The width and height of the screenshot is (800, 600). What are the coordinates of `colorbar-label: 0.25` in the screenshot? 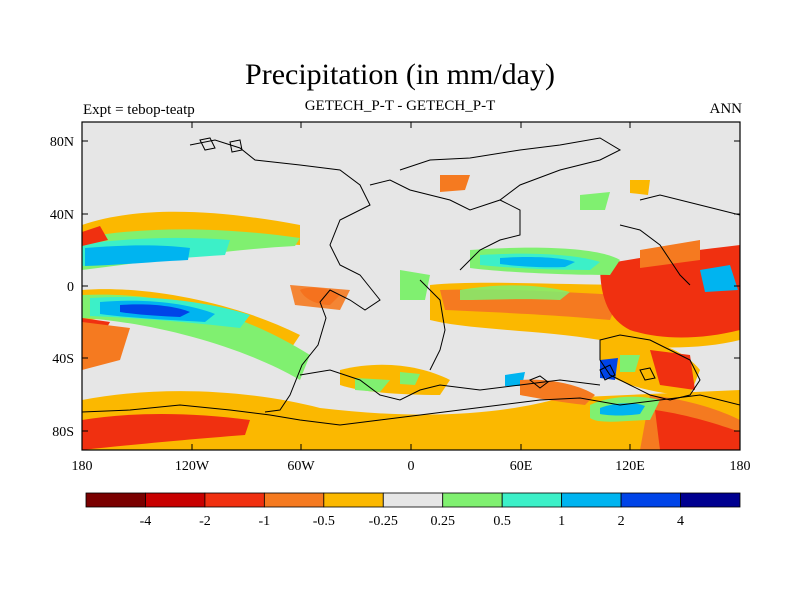 It's located at (442, 521).